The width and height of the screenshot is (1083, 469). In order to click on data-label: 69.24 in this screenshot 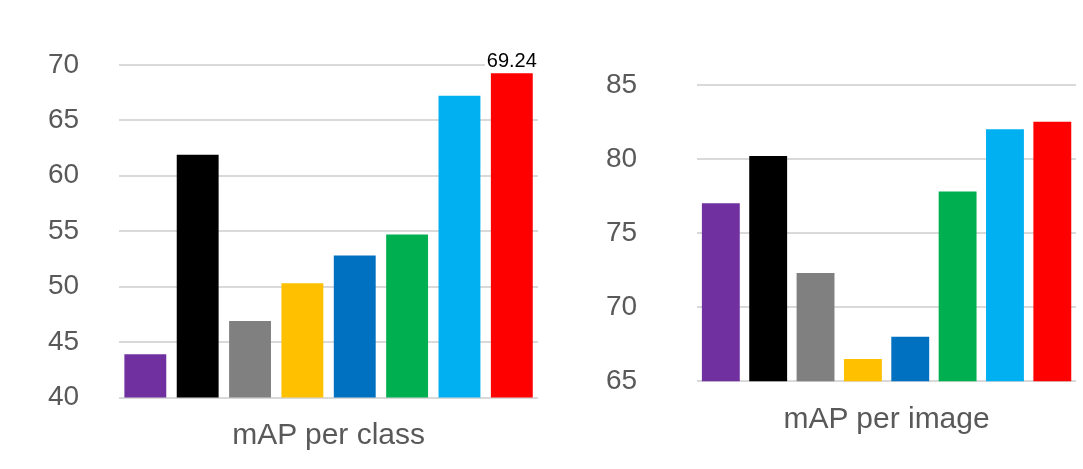, I will do `click(511, 59)`.